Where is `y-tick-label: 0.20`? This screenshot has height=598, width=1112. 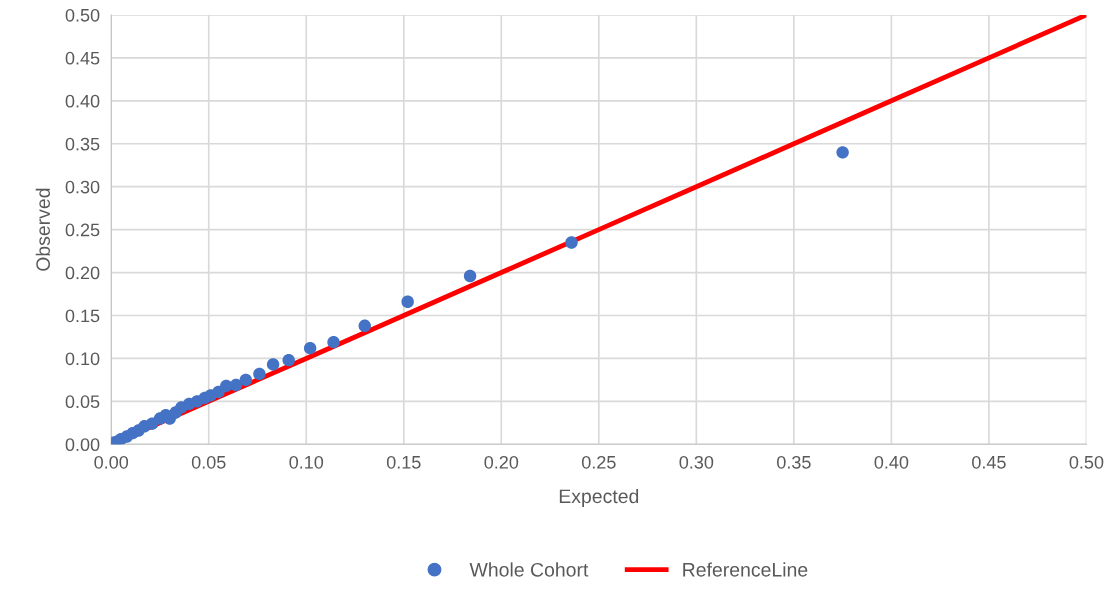 y-tick-label: 0.20 is located at coordinates (82, 273).